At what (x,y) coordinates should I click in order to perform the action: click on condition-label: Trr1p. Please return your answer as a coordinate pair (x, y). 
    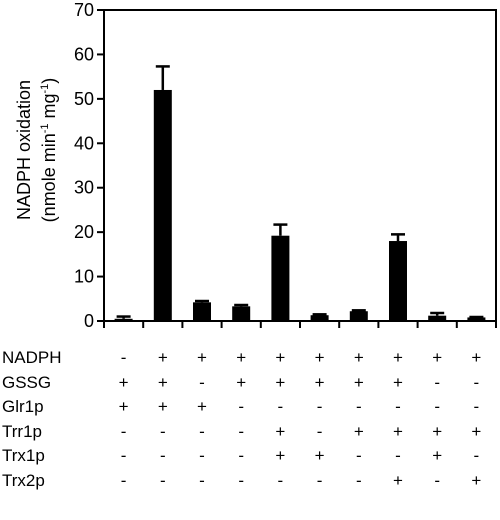
    Looking at the image, I should click on (22, 431).